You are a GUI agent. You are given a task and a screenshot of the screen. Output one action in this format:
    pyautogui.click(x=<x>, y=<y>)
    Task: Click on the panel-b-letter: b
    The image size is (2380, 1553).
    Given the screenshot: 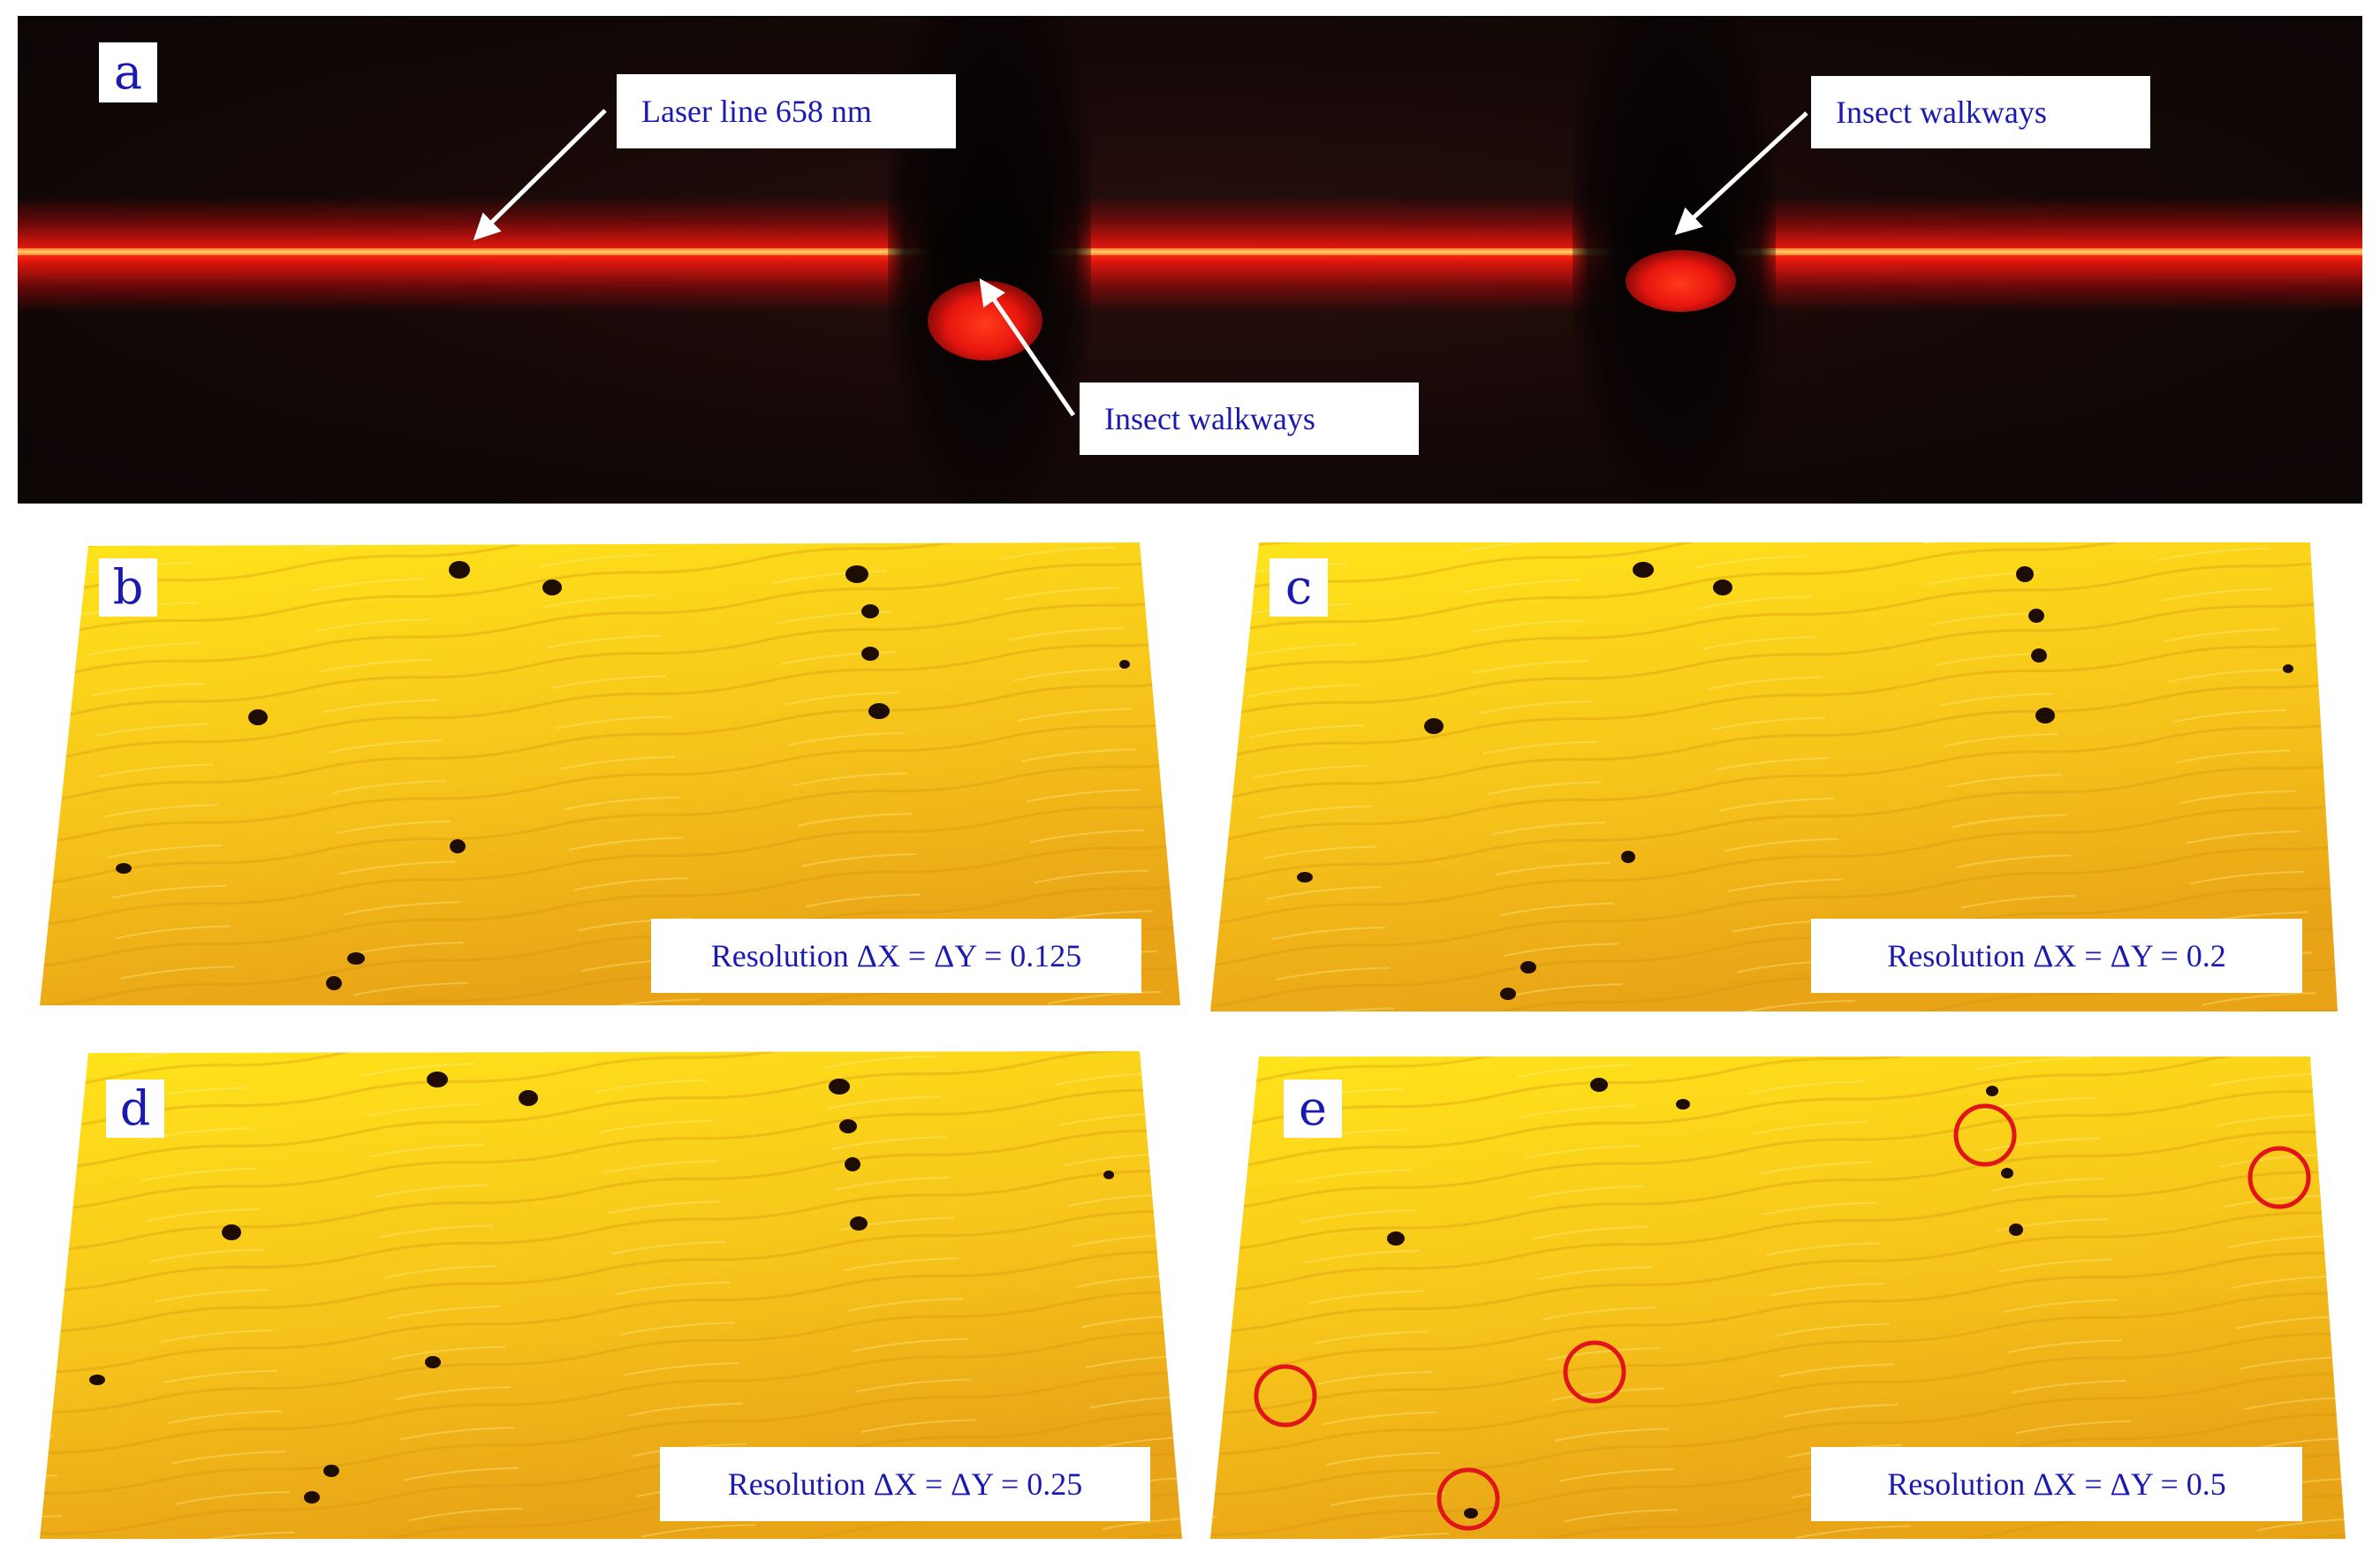 What is the action you would take?
    pyautogui.click(x=128, y=588)
    